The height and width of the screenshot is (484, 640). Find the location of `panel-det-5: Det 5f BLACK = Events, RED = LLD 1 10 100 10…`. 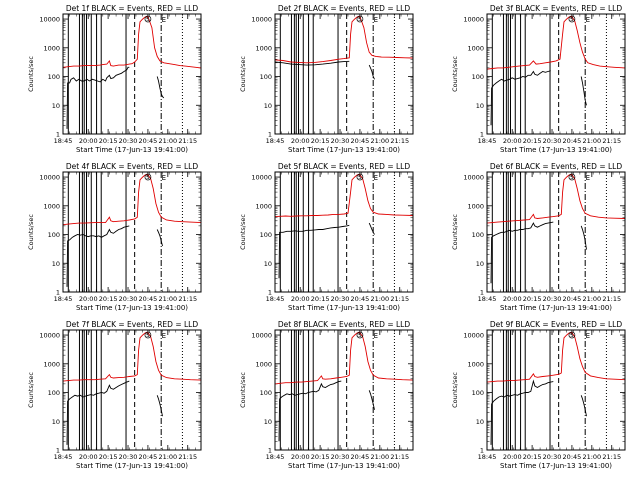

panel-det-5: Det 5f BLACK = Events, RED = LLD 1 10 100 10… is located at coordinates (326, 237).